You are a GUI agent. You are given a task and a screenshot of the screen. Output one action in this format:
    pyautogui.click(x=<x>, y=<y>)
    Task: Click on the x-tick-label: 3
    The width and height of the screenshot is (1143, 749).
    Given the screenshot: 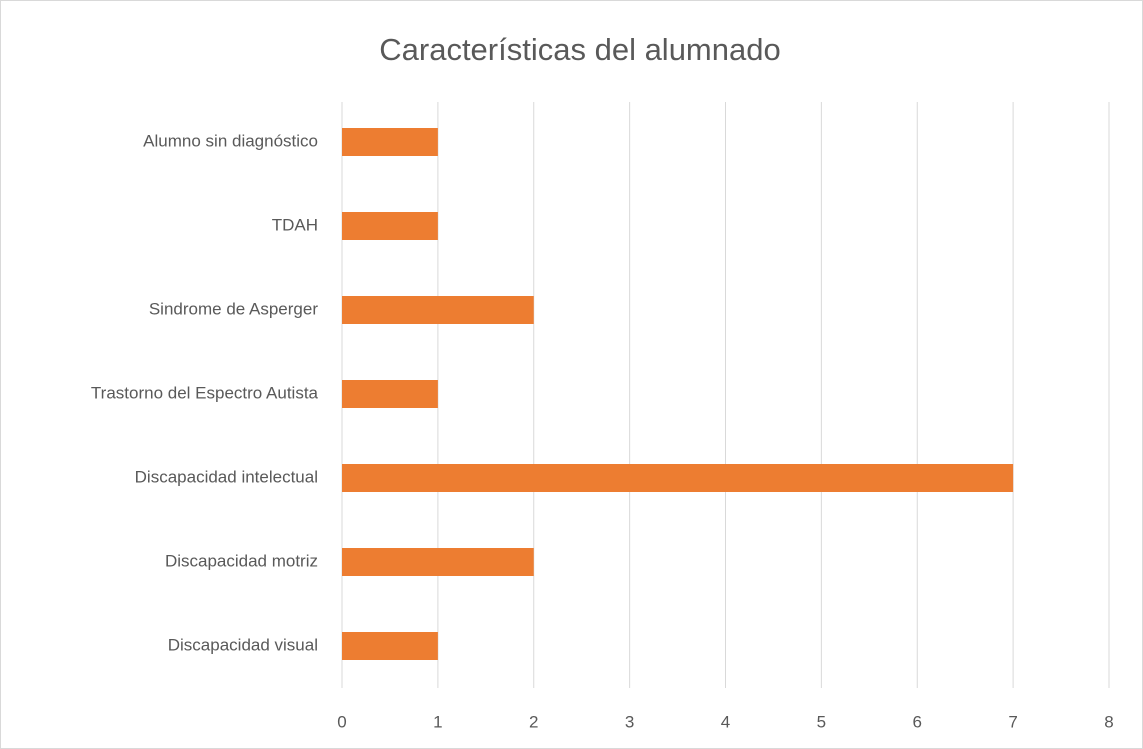 What is the action you would take?
    pyautogui.click(x=629, y=721)
    